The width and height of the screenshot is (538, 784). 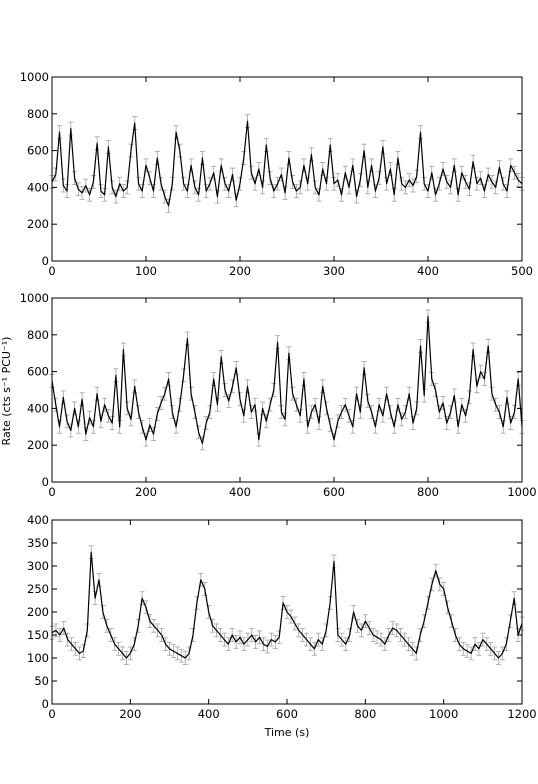 What do you see at coordinates (146, 271) in the screenshot?
I see `x-tick-label: 100` at bounding box center [146, 271].